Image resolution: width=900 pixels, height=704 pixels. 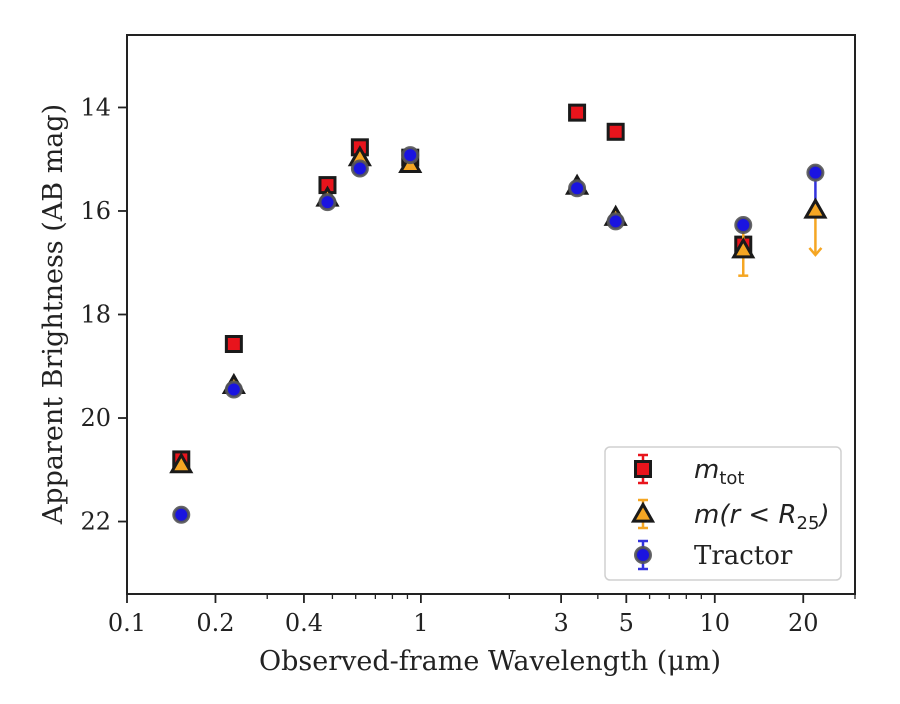 I want to click on legend-box, so click(x=723, y=513).